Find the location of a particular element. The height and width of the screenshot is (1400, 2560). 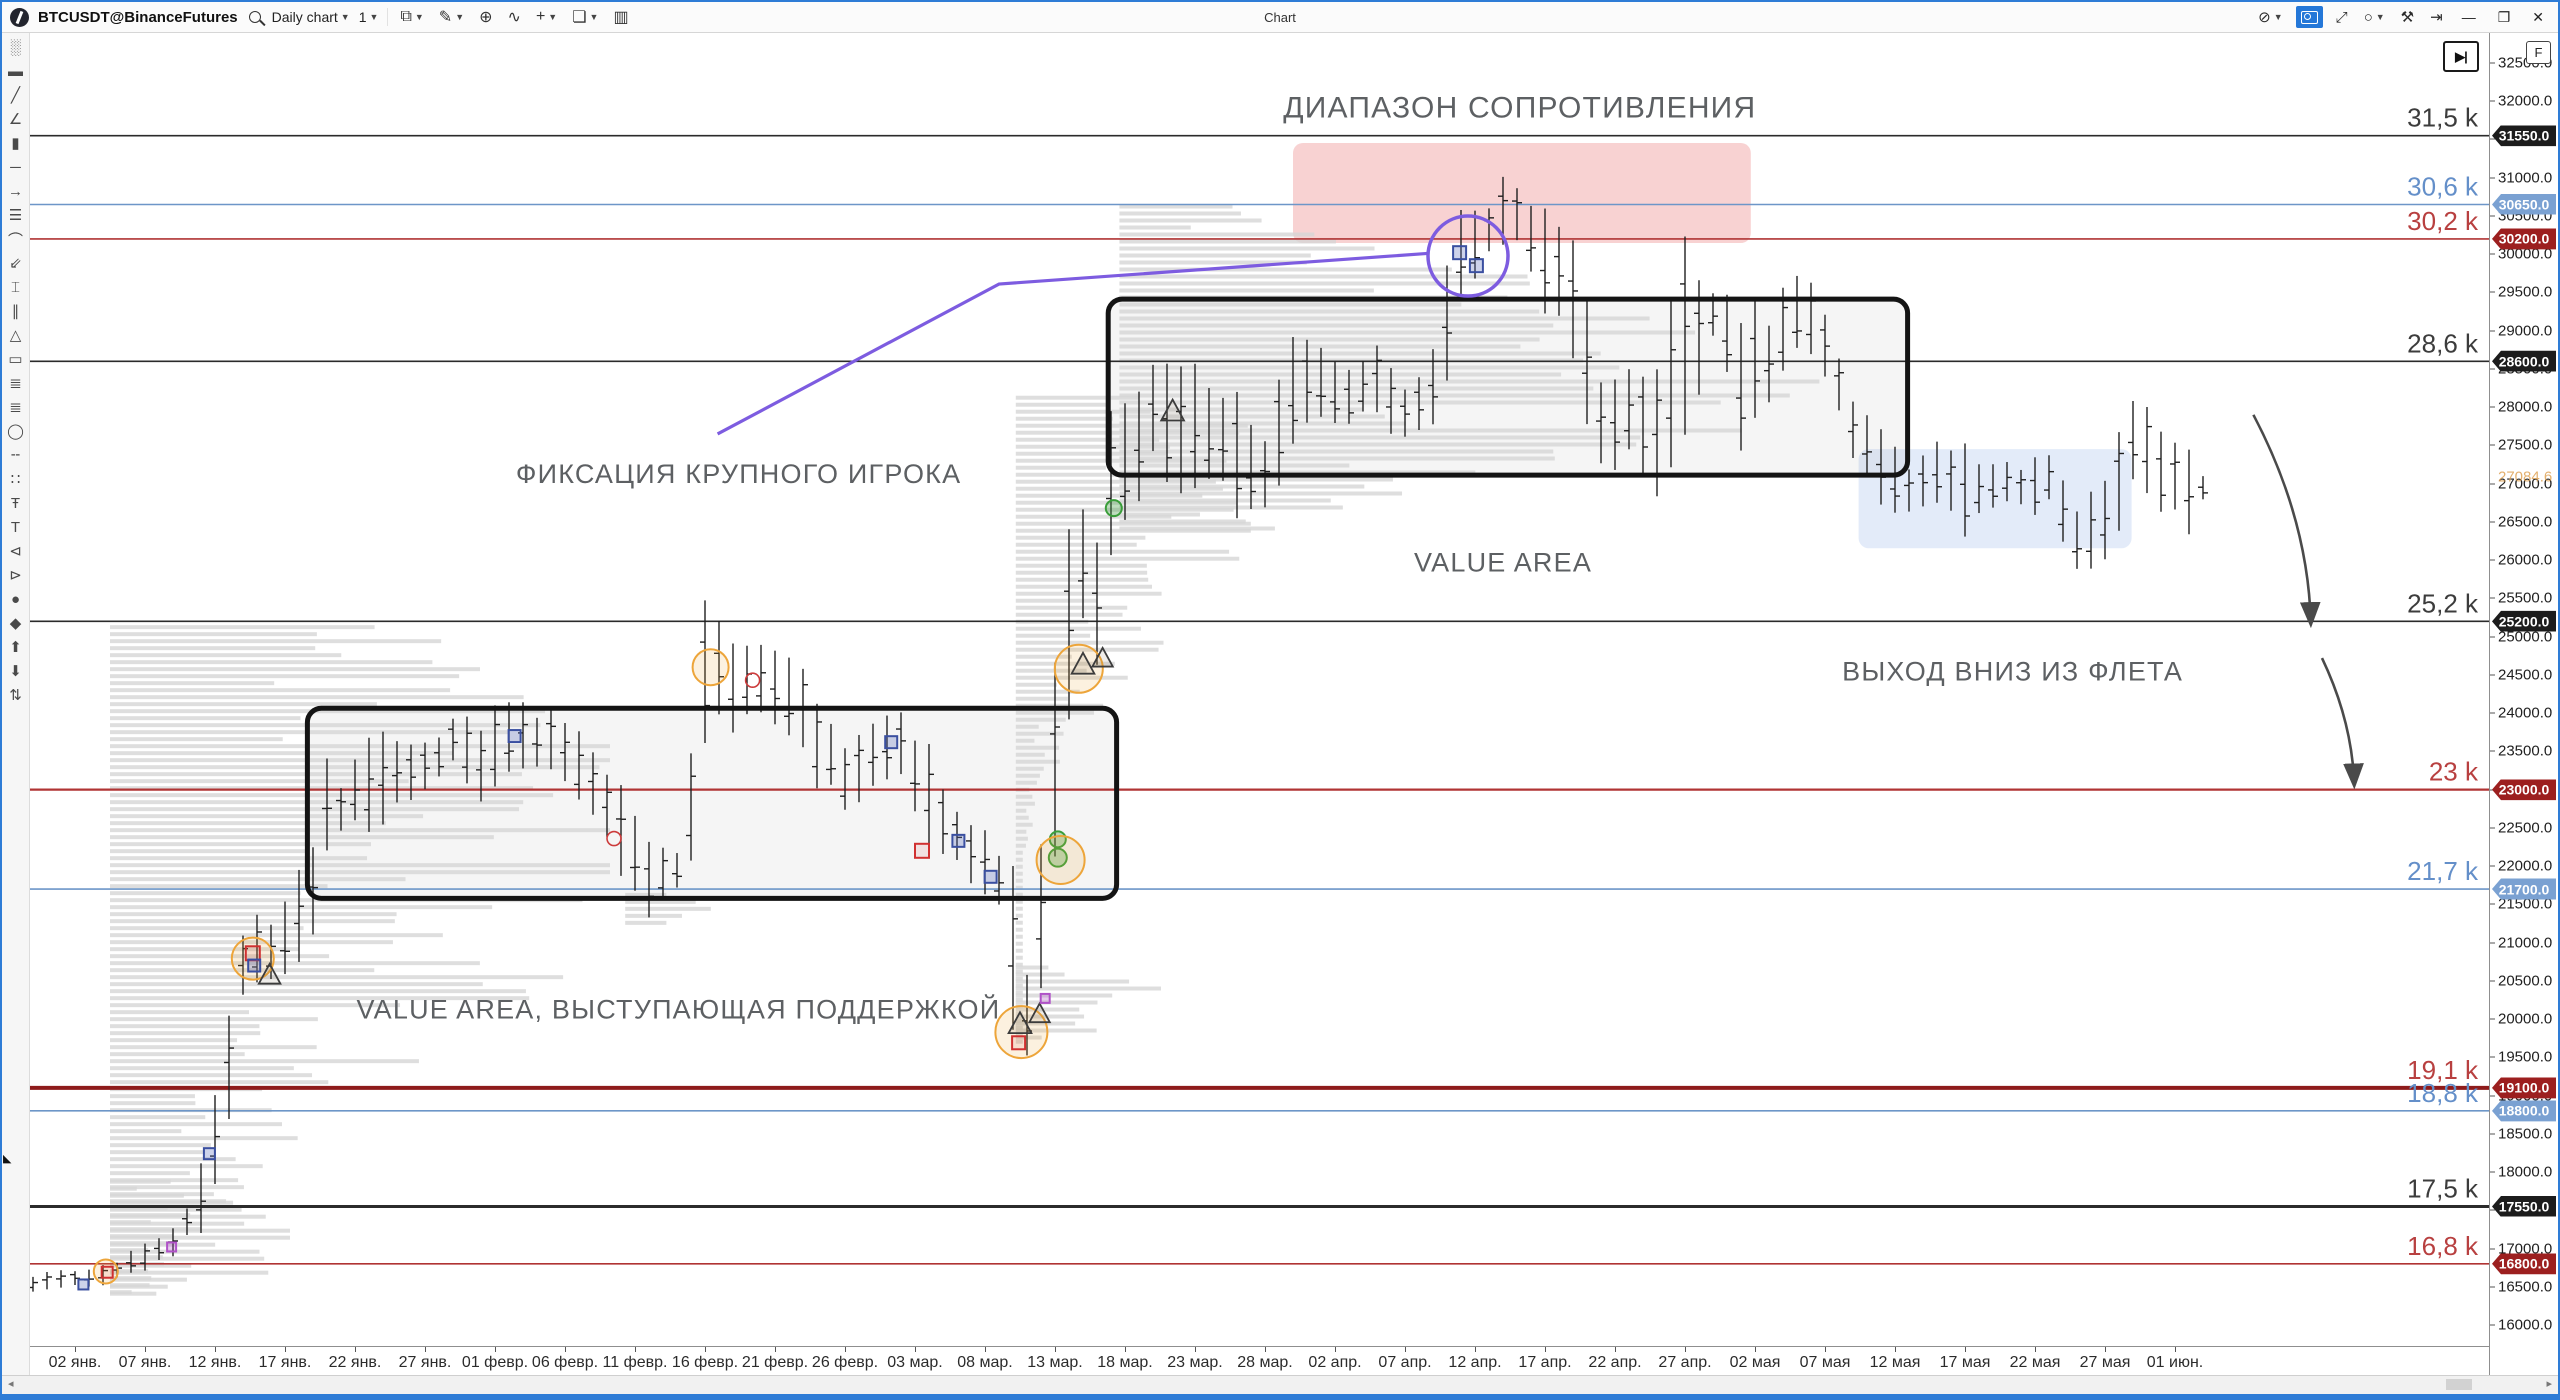

curve-tool-icon: ⌒ is located at coordinates (15, 240).